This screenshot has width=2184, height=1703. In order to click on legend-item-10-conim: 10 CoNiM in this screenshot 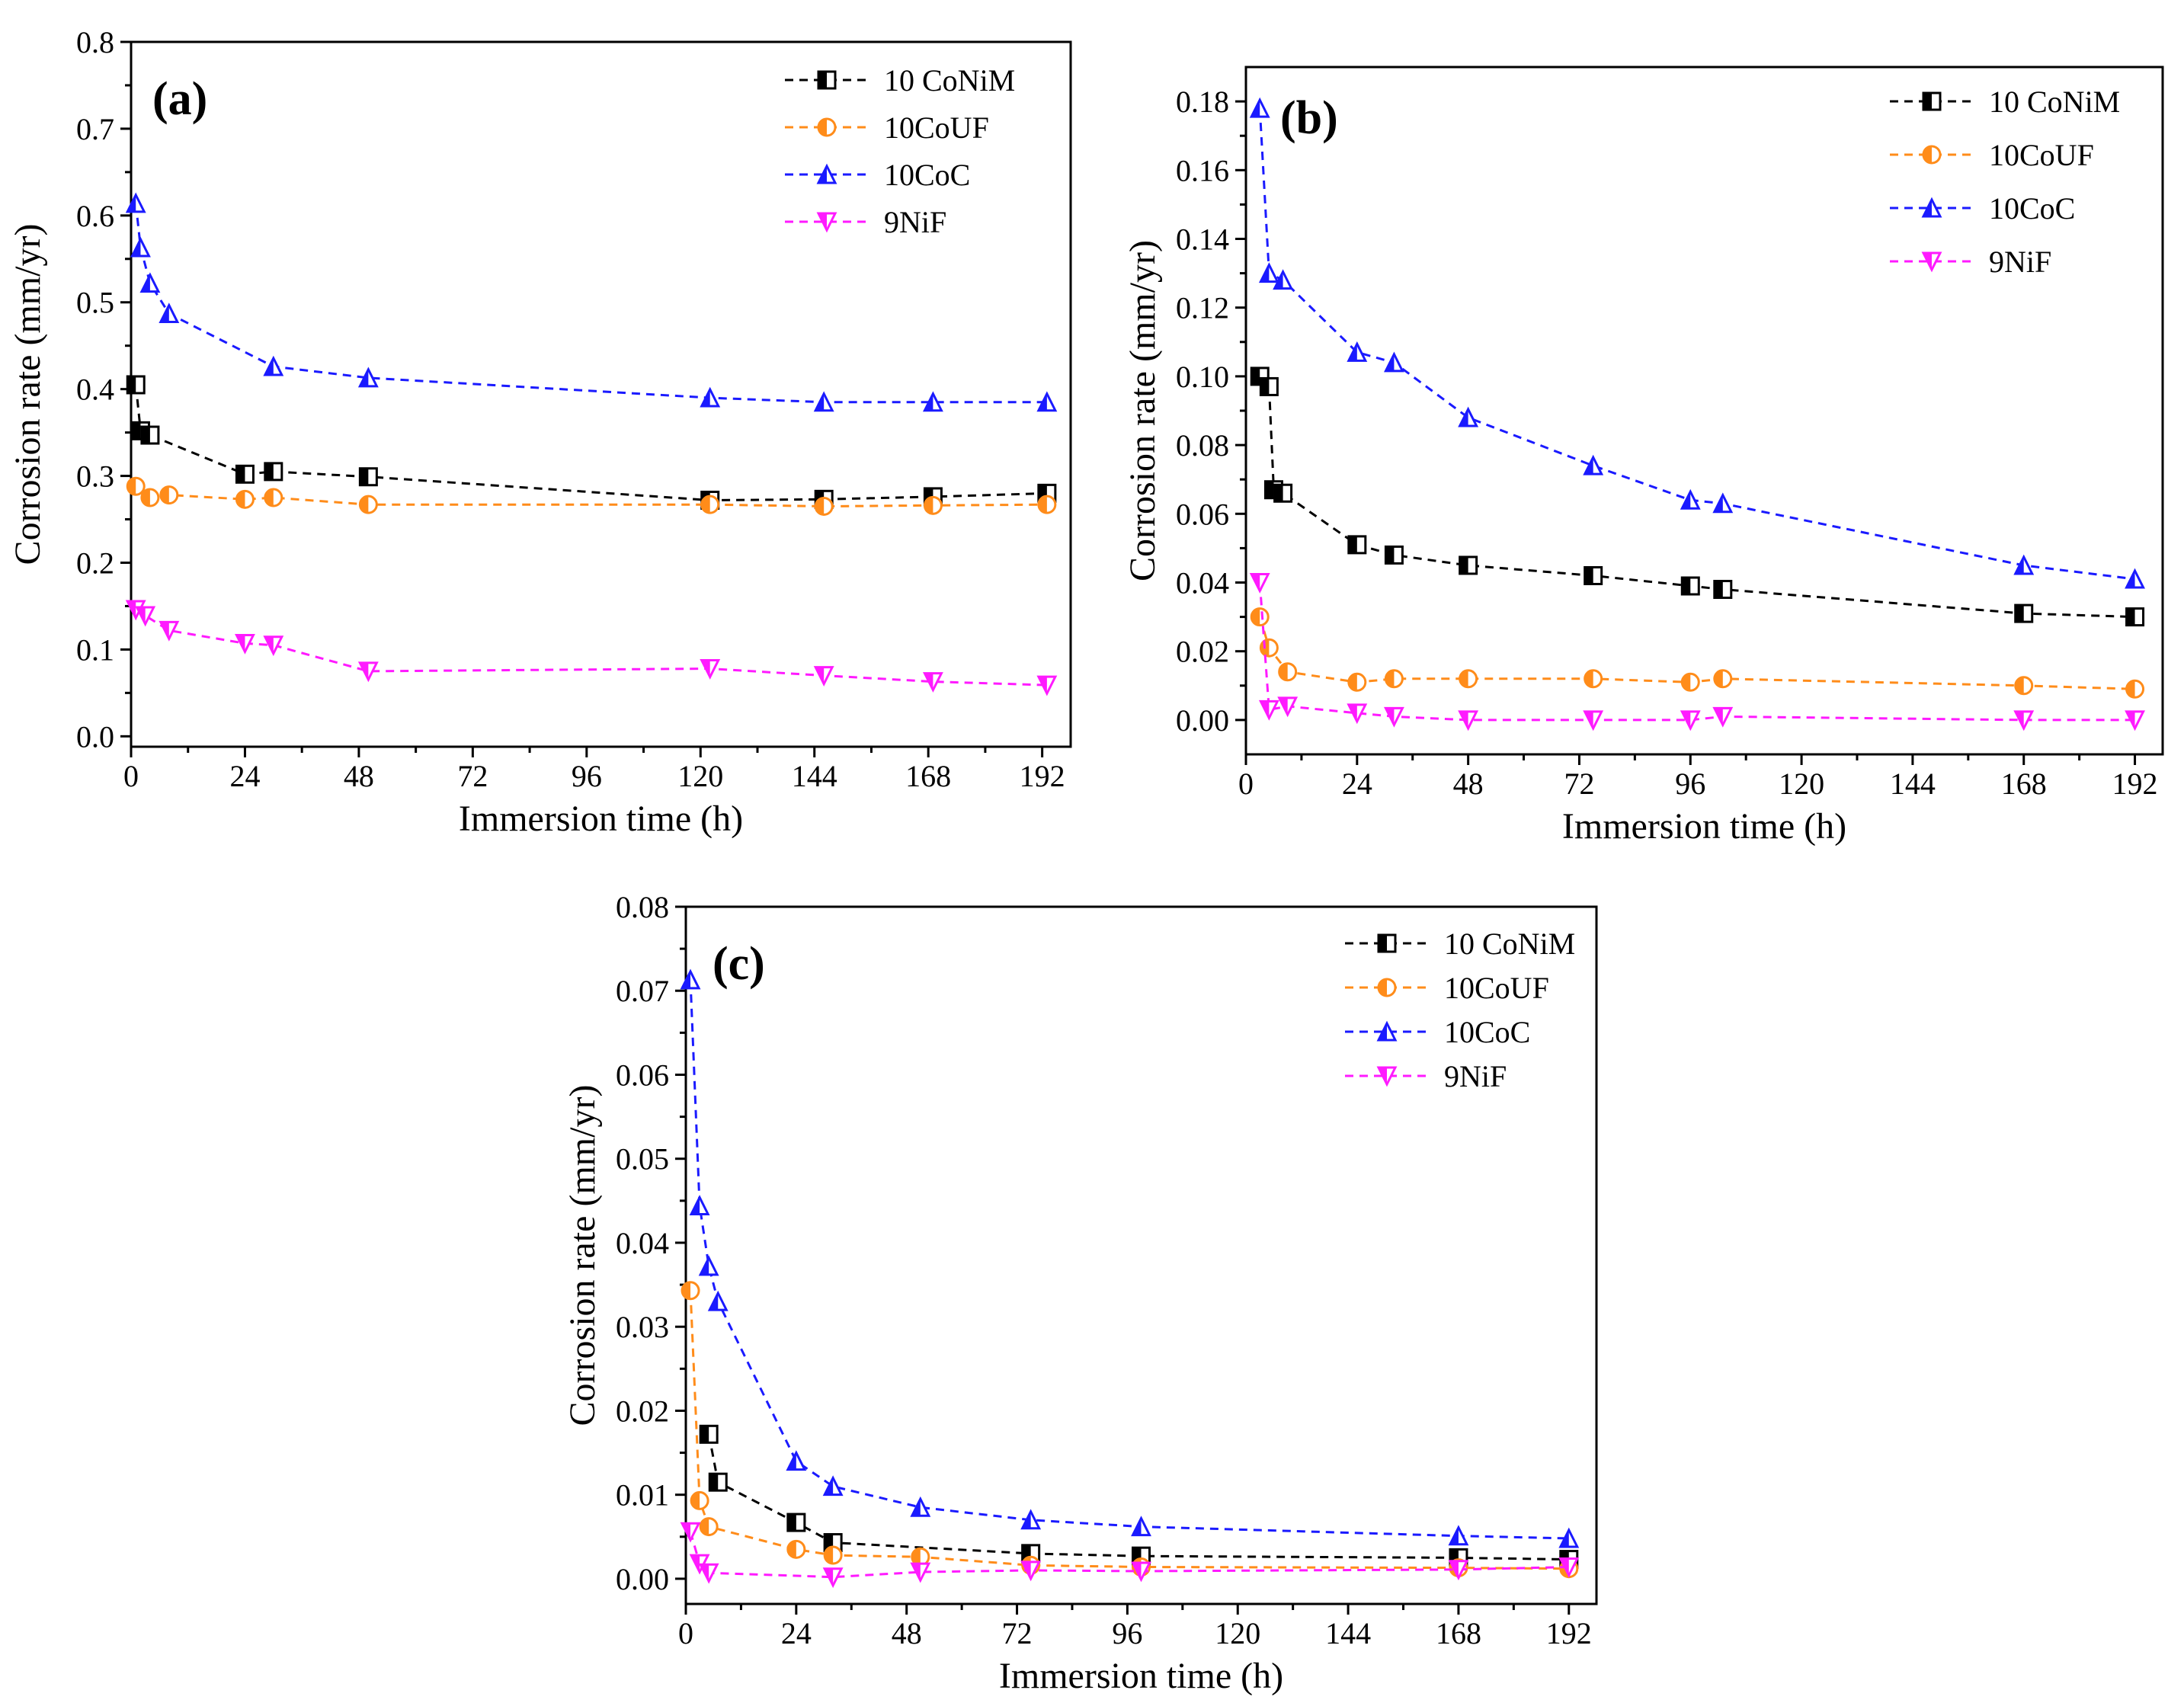, I will do `click(1460, 944)`.